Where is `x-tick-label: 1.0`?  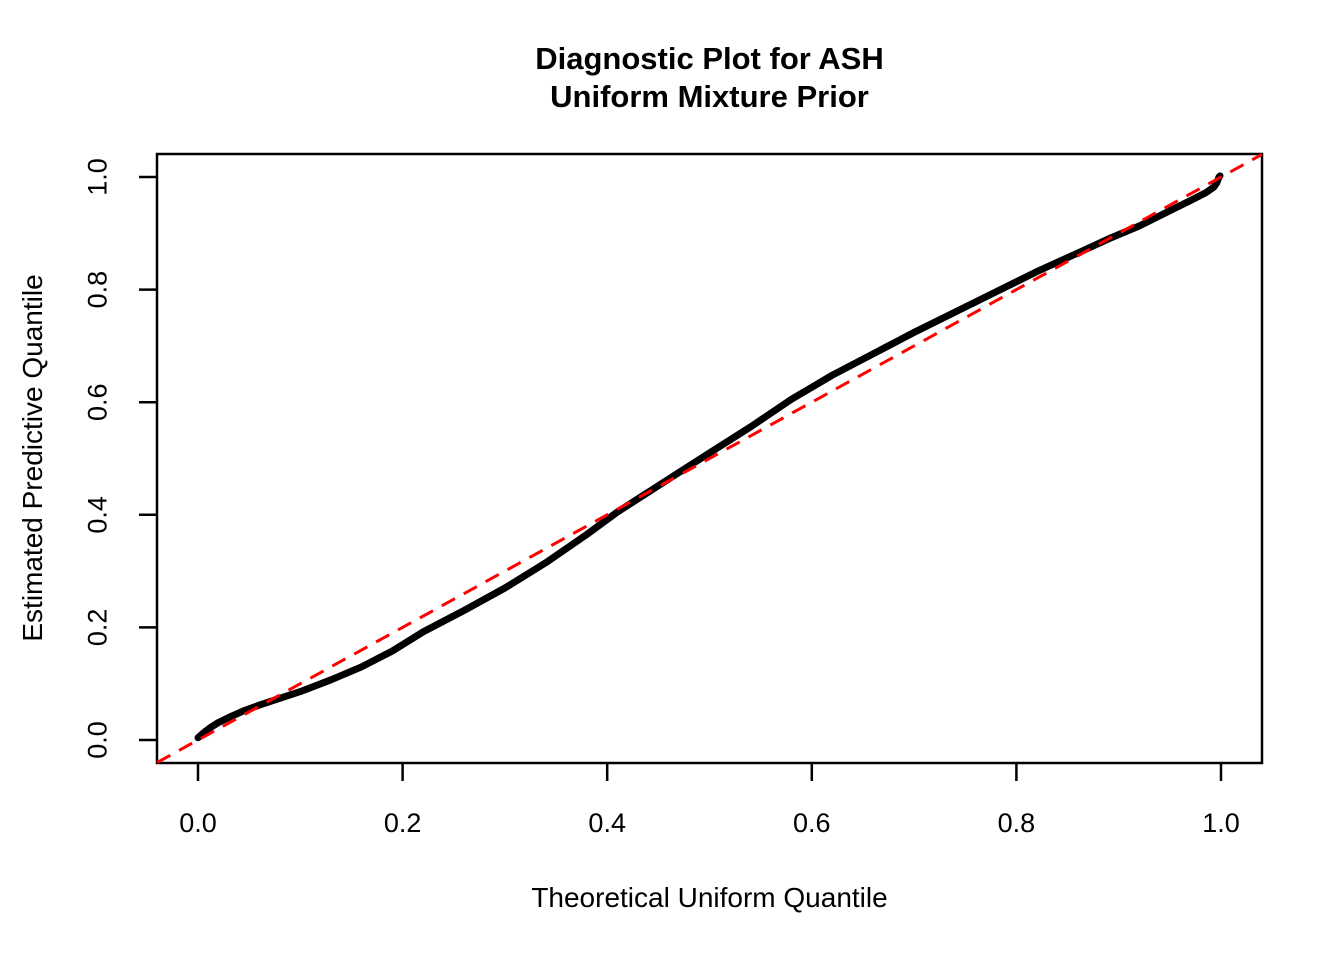
x-tick-label: 1.0 is located at coordinates (1221, 823).